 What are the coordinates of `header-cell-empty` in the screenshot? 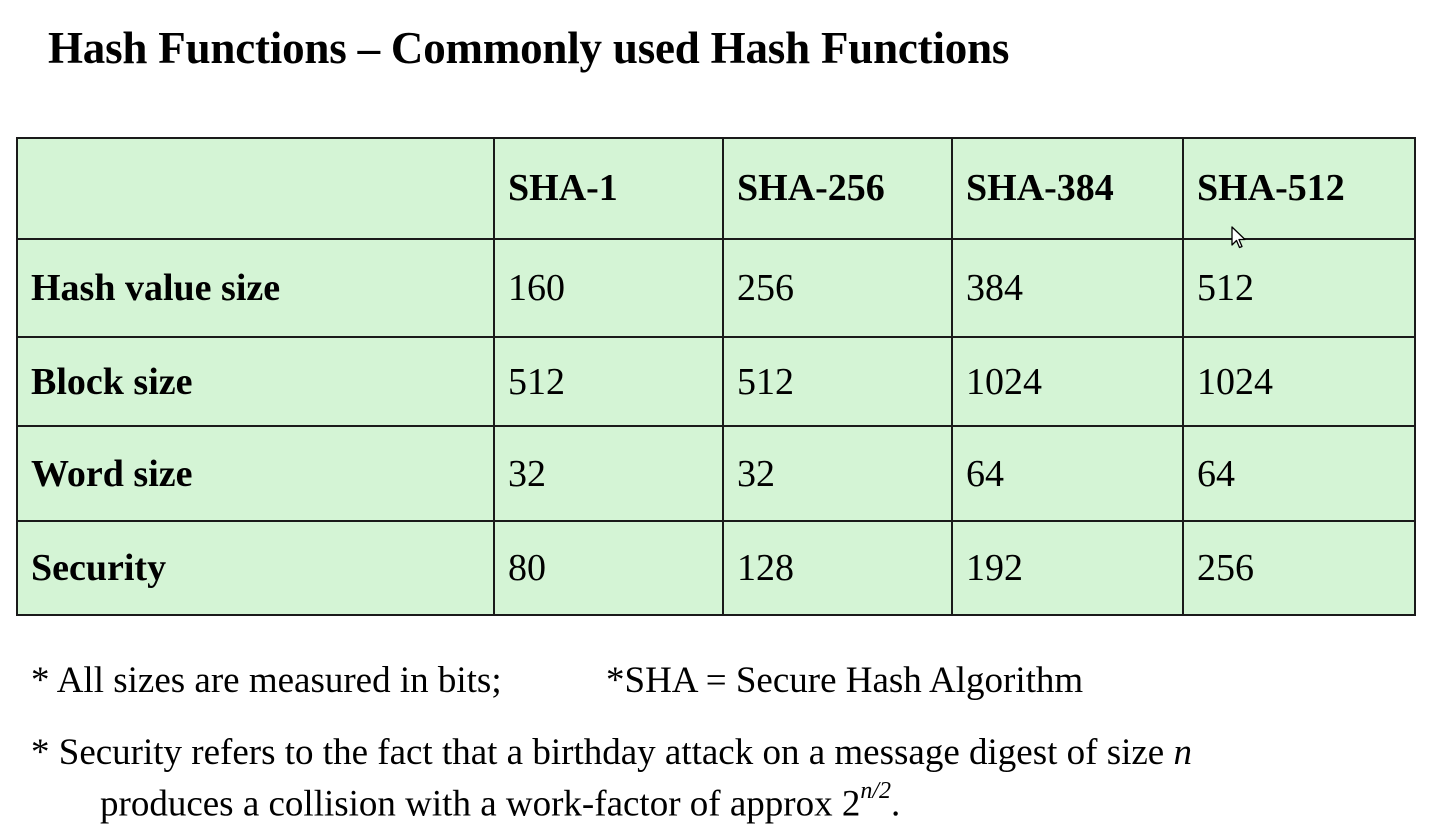 It's located at (255, 188).